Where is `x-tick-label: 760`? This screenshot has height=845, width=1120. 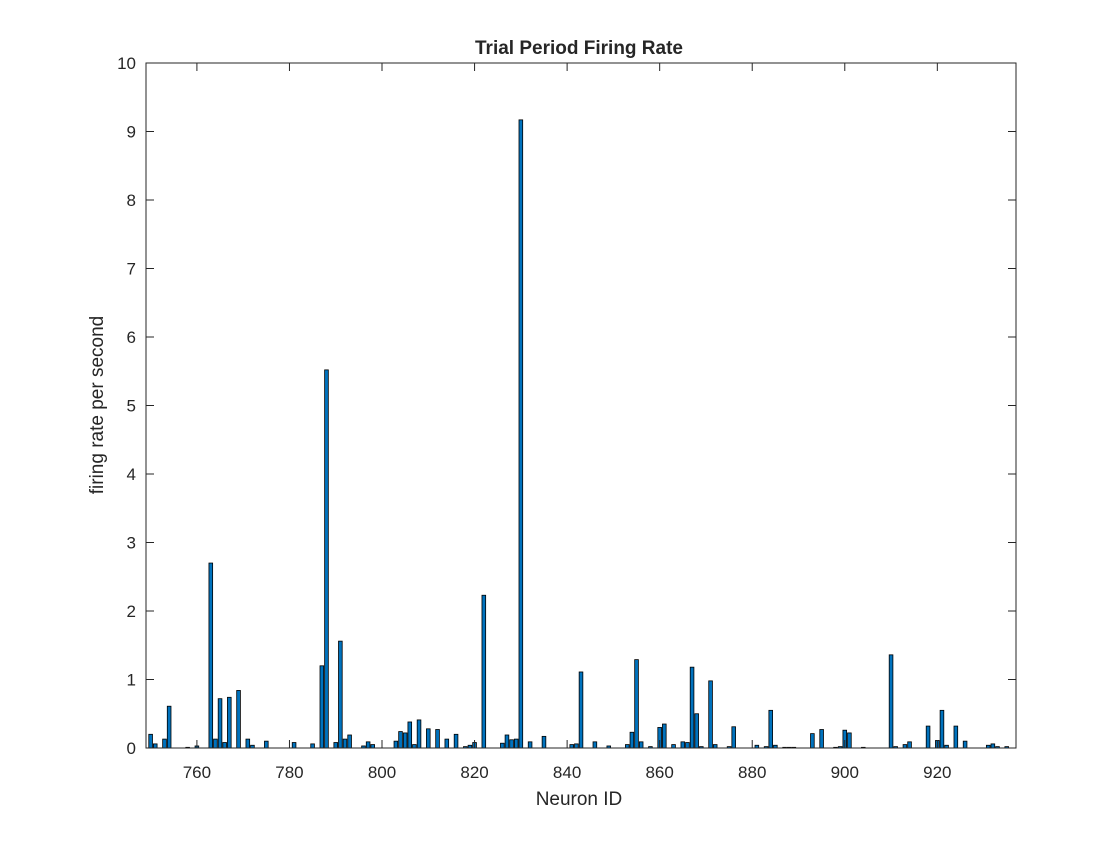
x-tick-label: 760 is located at coordinates (197, 772).